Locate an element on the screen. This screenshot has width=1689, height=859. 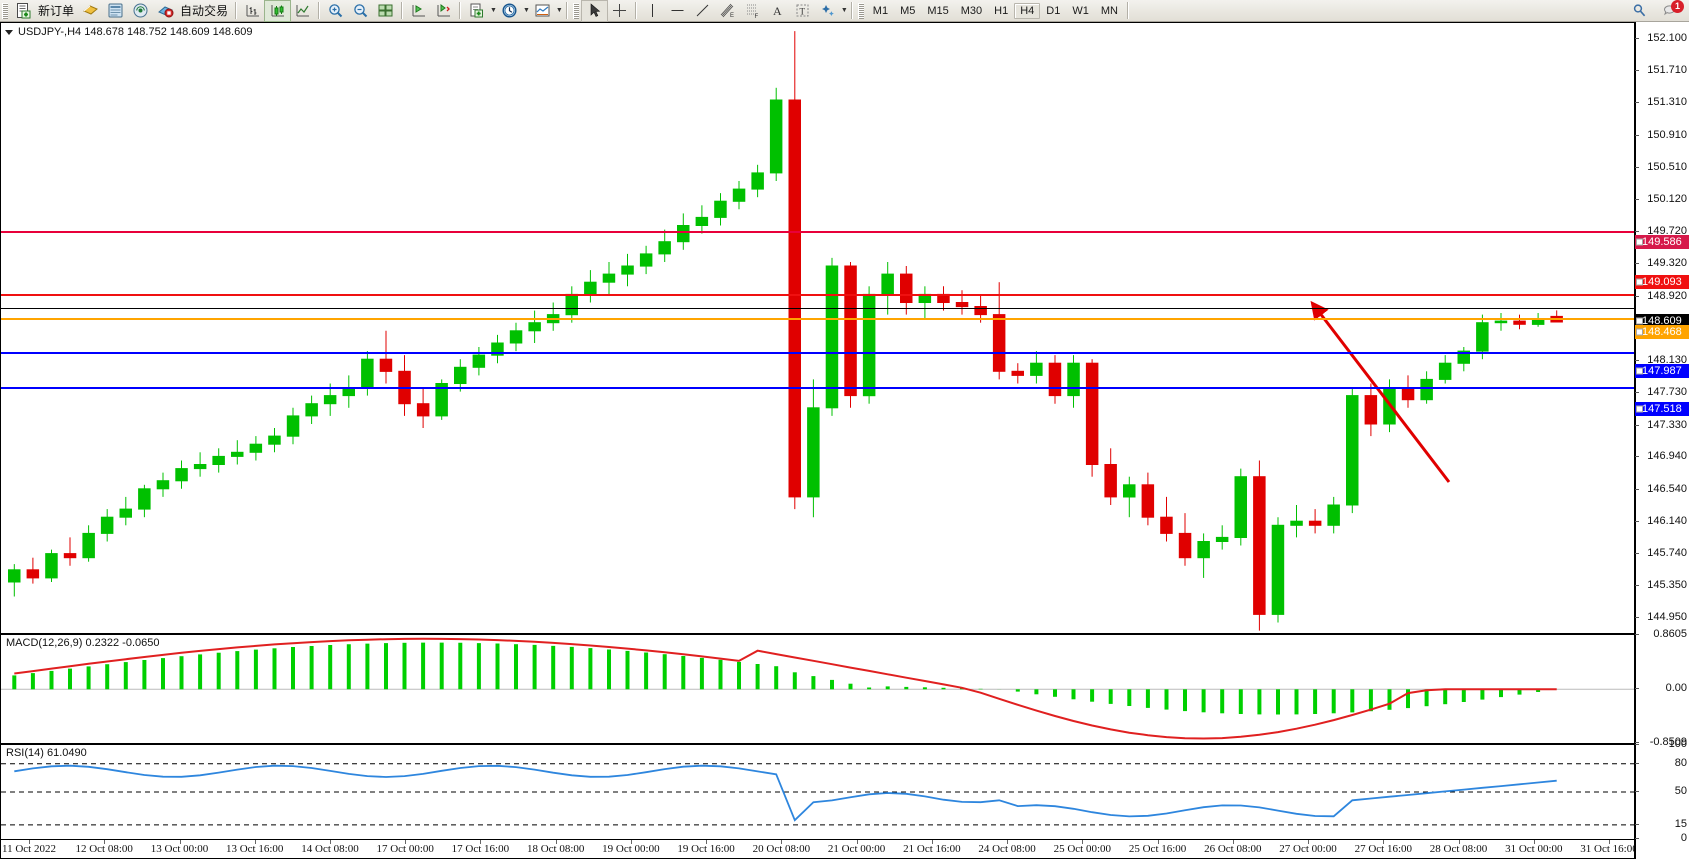
auto-scroll-icon is located at coordinates (443, 11).